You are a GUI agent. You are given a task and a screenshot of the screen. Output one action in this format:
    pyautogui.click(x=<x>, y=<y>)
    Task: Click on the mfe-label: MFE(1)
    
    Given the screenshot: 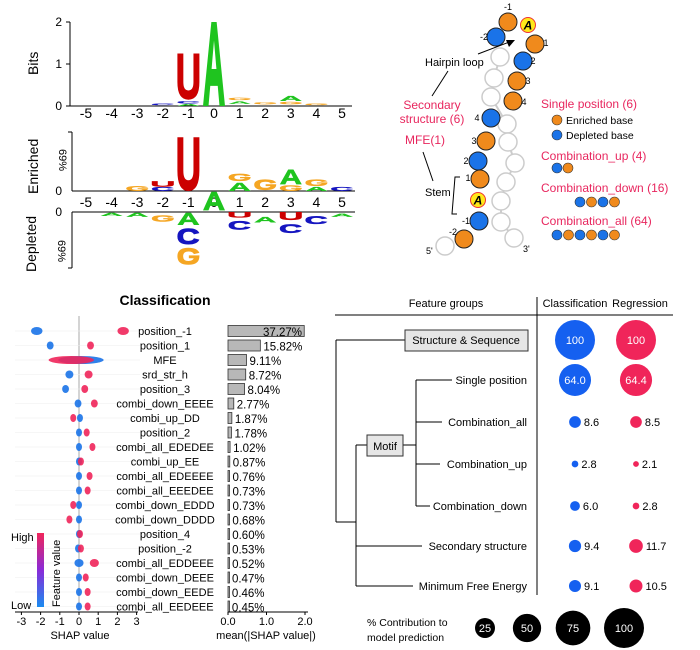 What is the action you would take?
    pyautogui.click(x=425, y=140)
    